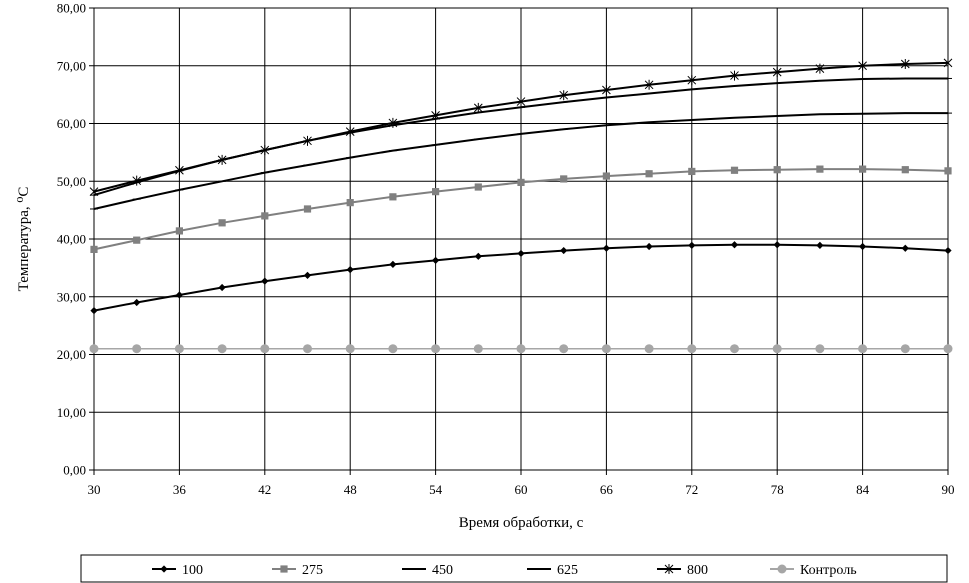 Image resolution: width=969 pixels, height=583 pixels. Describe the element at coordinates (948, 489) in the screenshot. I see `x-tick-label: 90` at that location.